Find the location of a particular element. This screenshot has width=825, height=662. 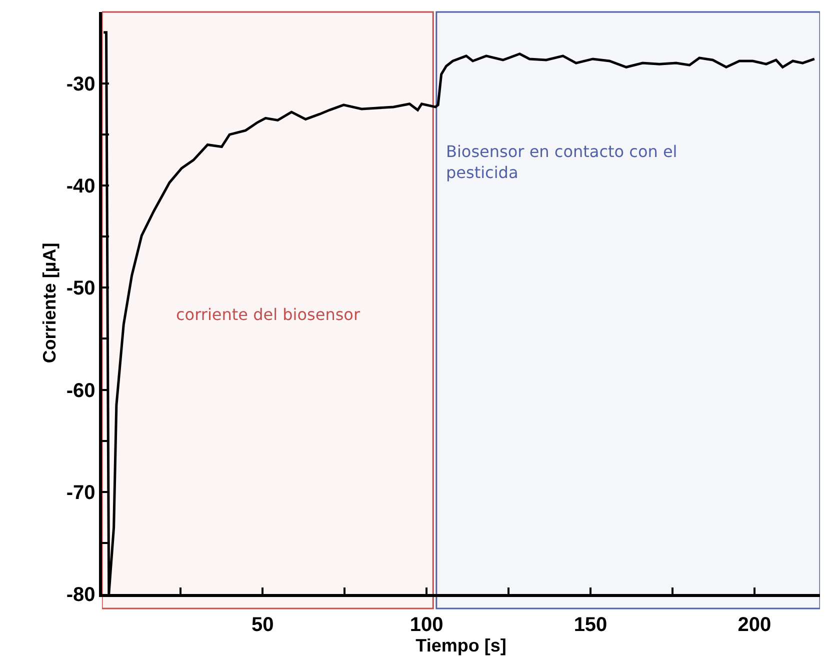

x-tick-label: 200 is located at coordinates (755, 625).